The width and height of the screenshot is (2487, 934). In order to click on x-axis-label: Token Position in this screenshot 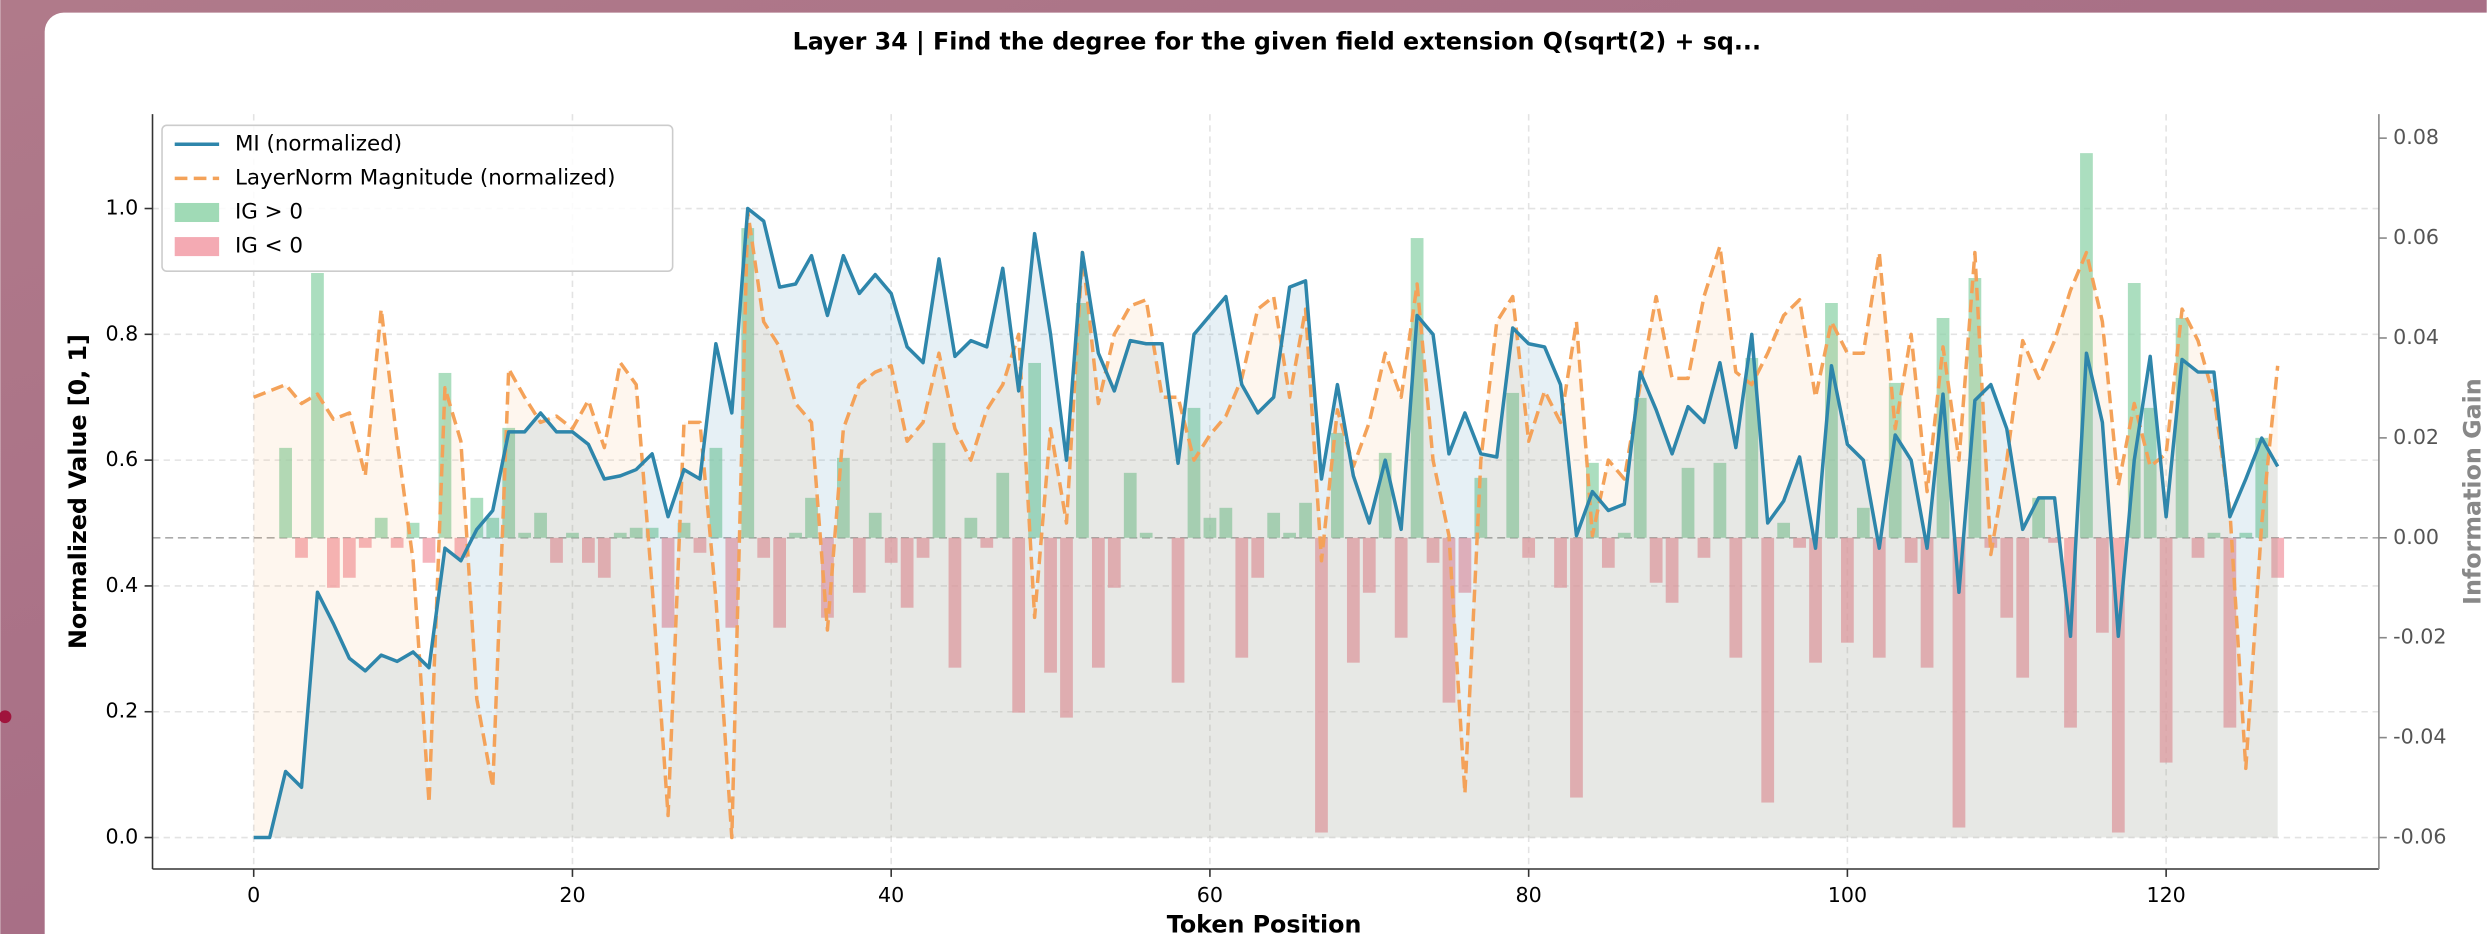, I will do `click(1264, 922)`.